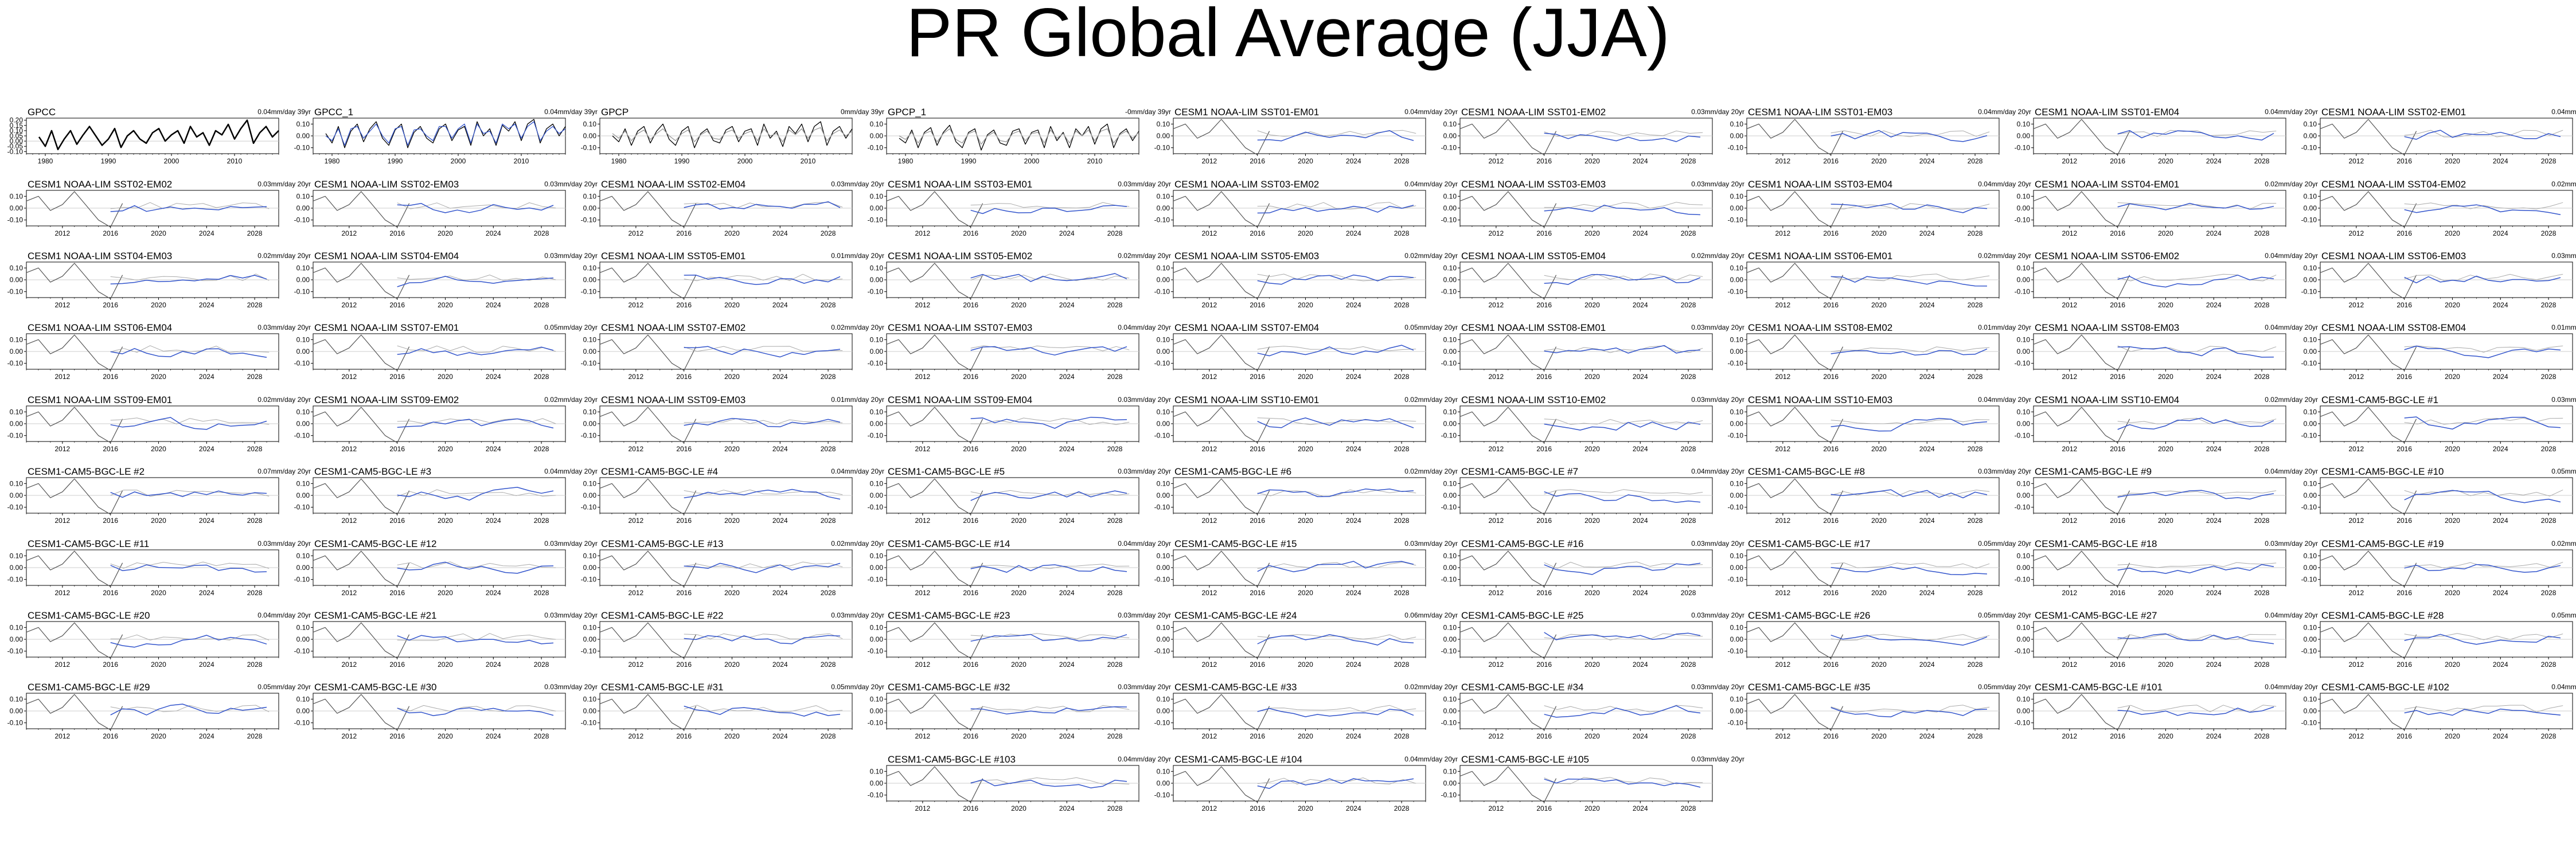 The height and width of the screenshot is (844, 2576). I want to click on panel-title: CESM1 NOAA-LIM SST09-EM02, so click(387, 399).